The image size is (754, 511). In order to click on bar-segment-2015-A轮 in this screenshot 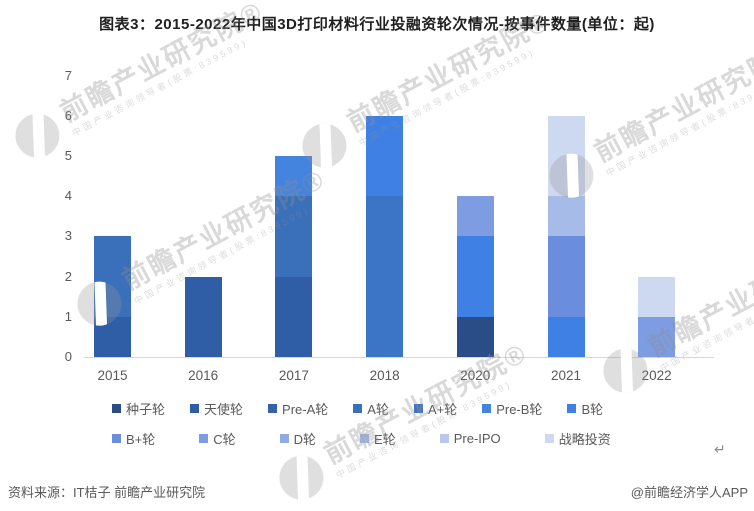, I will do `click(112, 276)`.